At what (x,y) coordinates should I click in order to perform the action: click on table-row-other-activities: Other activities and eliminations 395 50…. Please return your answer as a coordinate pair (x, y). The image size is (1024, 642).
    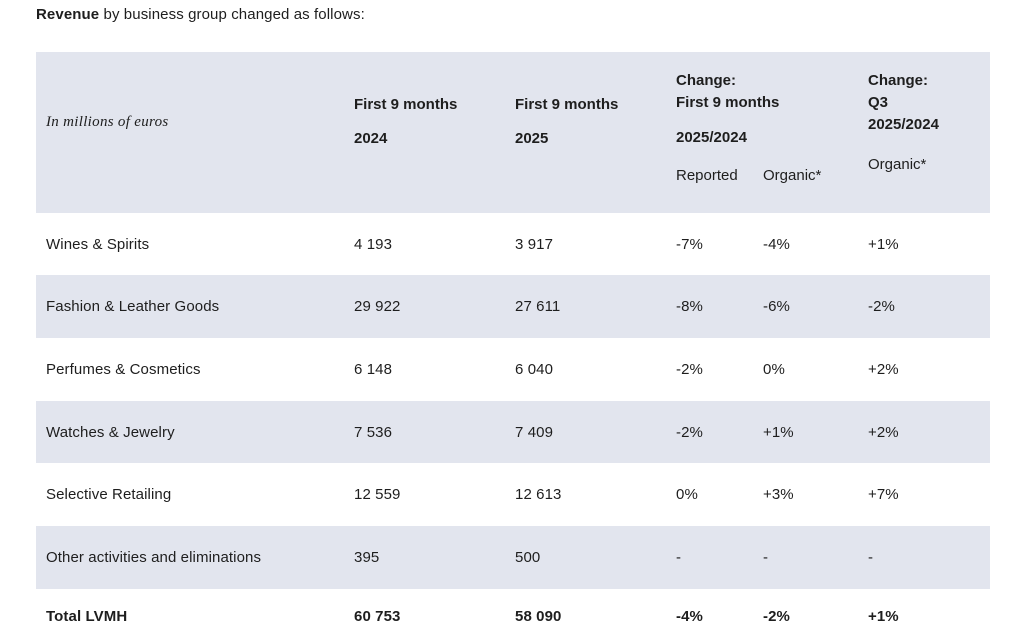
    Looking at the image, I should click on (513, 557).